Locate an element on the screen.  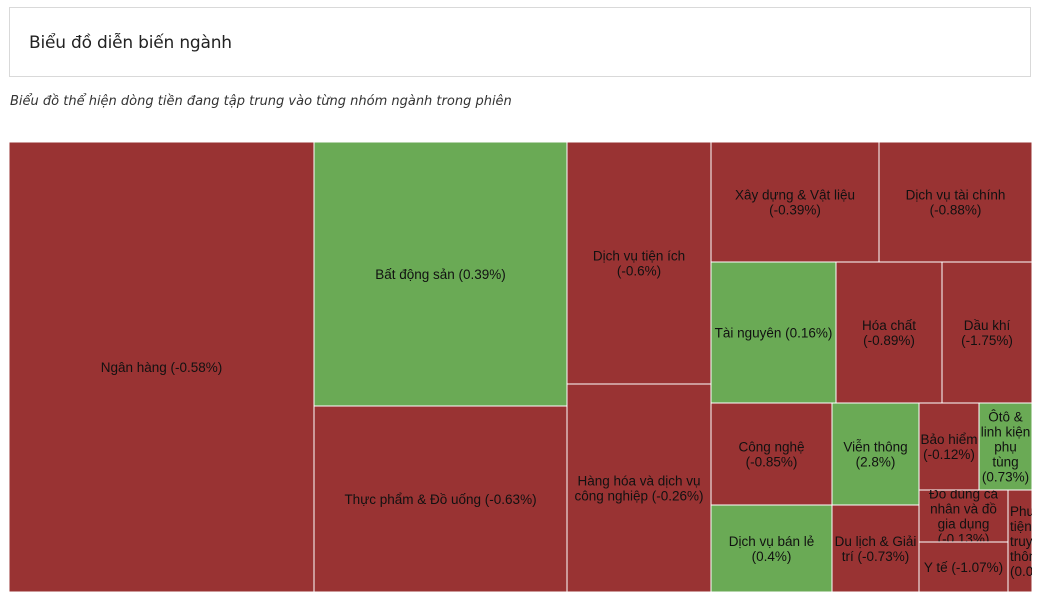
treemap-tile-vien-thong: Viễn thông (2.8%) is located at coordinates (875, 454).